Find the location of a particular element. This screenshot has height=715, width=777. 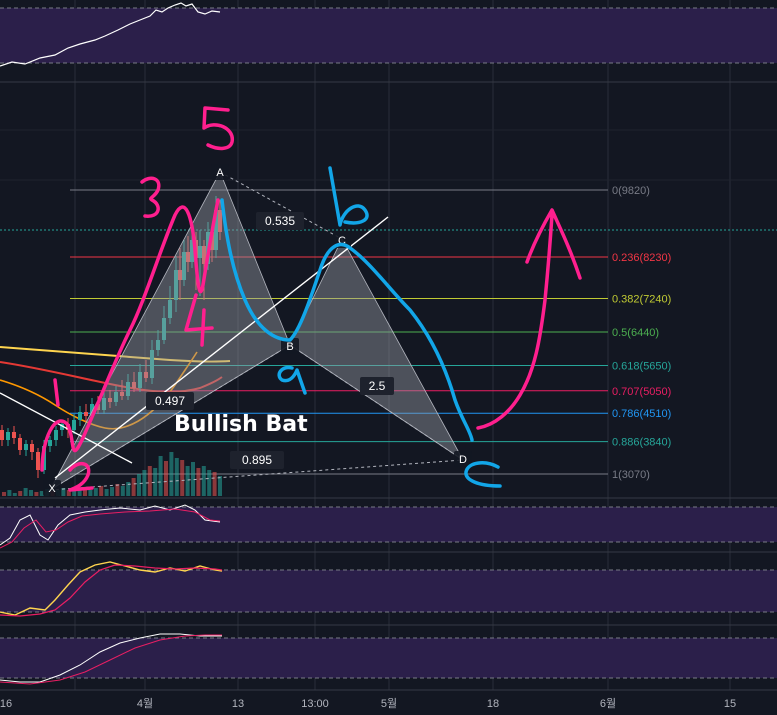

point-tag-bg-d is located at coordinates (463, 459).